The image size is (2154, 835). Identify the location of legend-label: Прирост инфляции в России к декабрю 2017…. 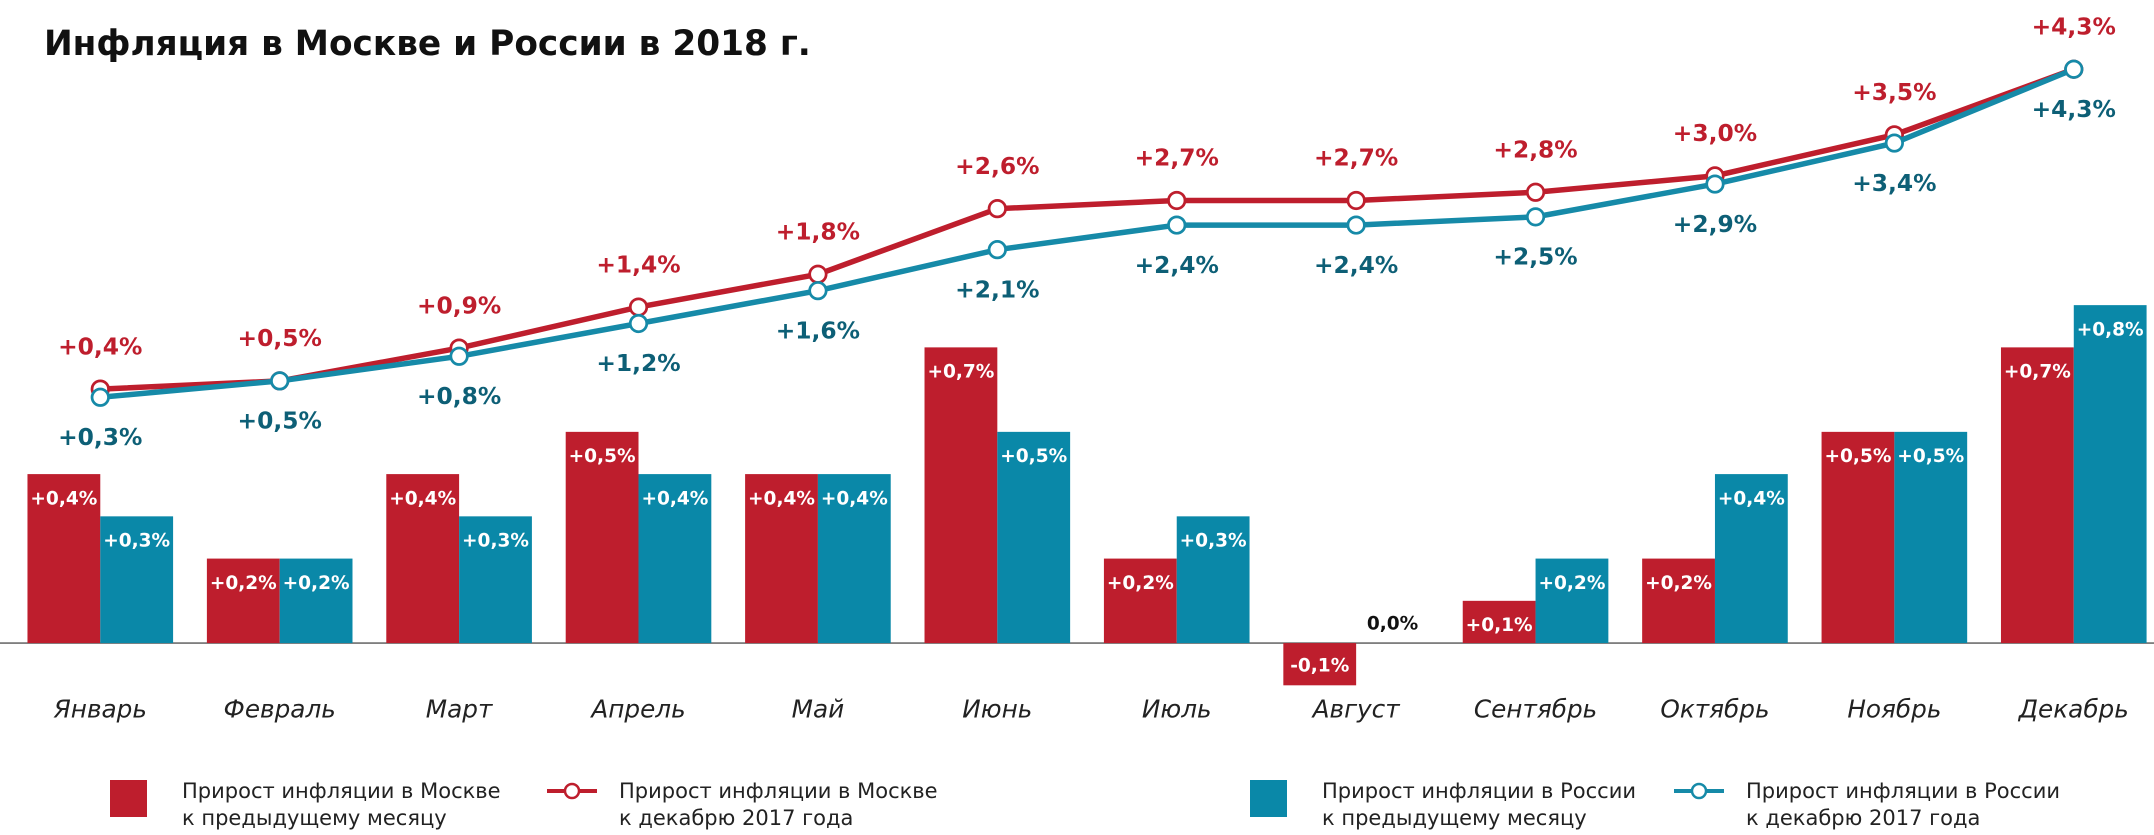
(1903, 804).